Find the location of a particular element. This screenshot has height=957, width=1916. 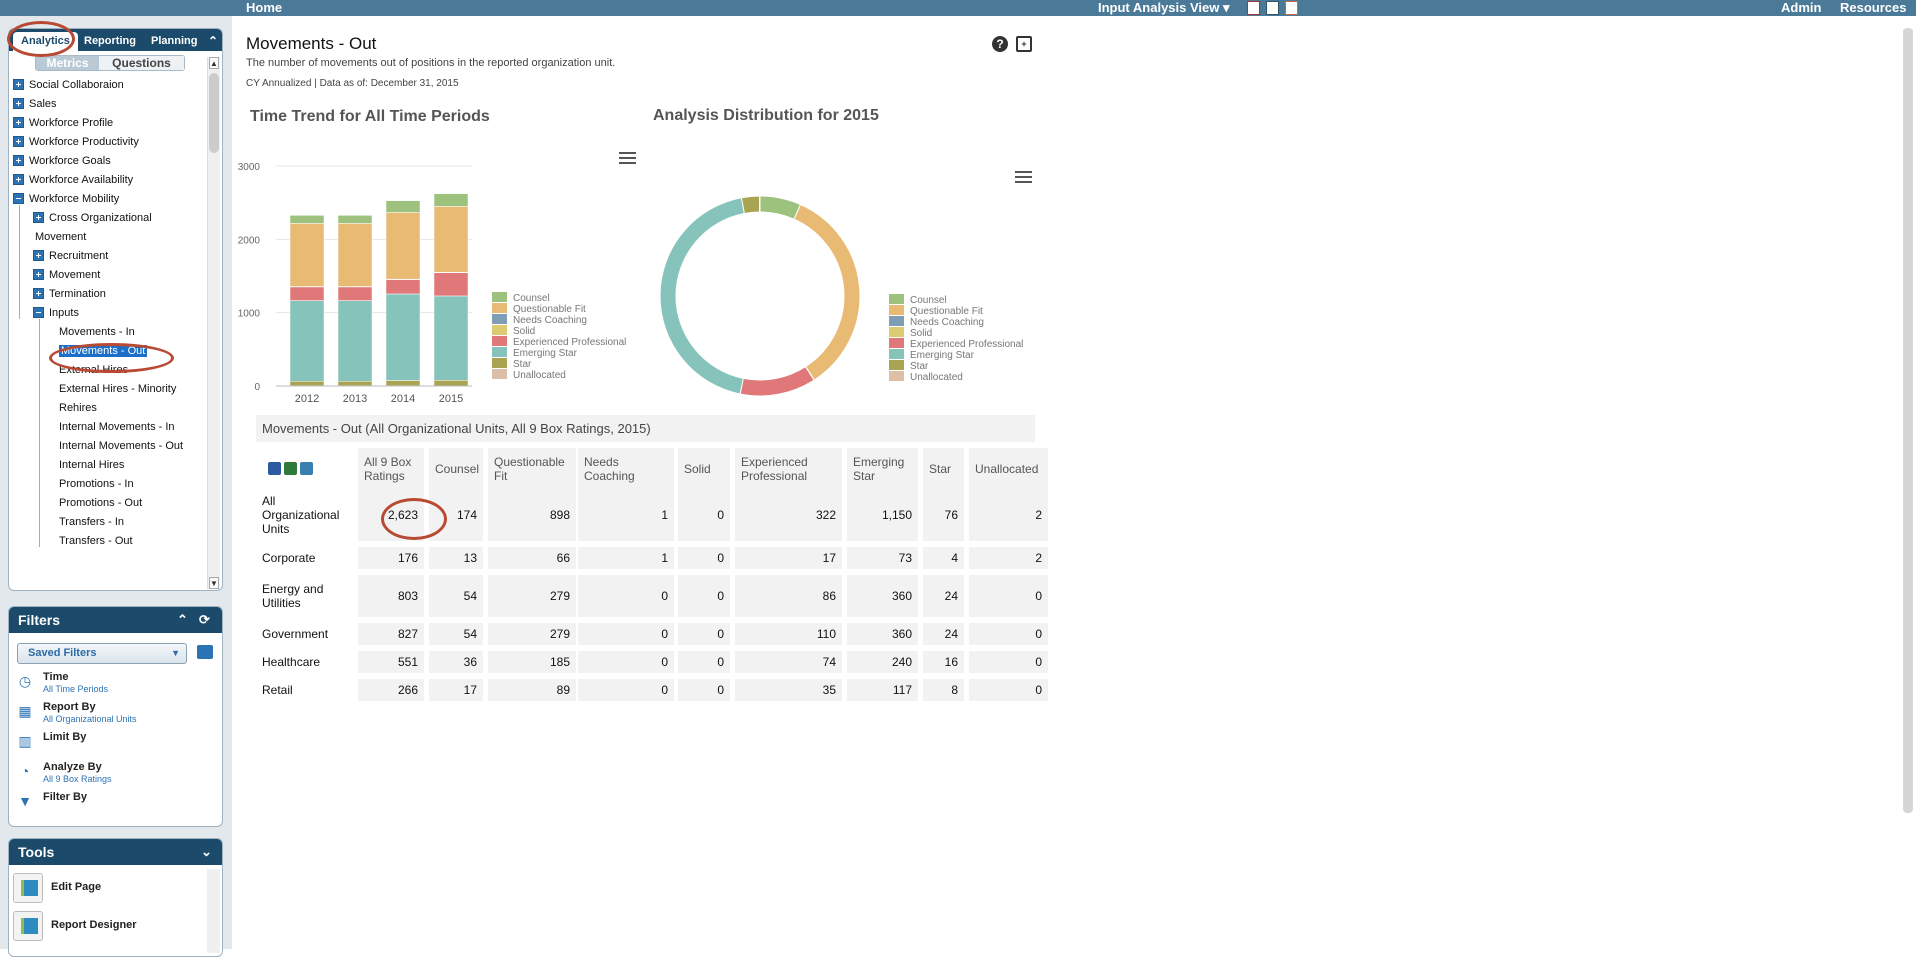

table-cell: 89 is located at coordinates (532, 690).